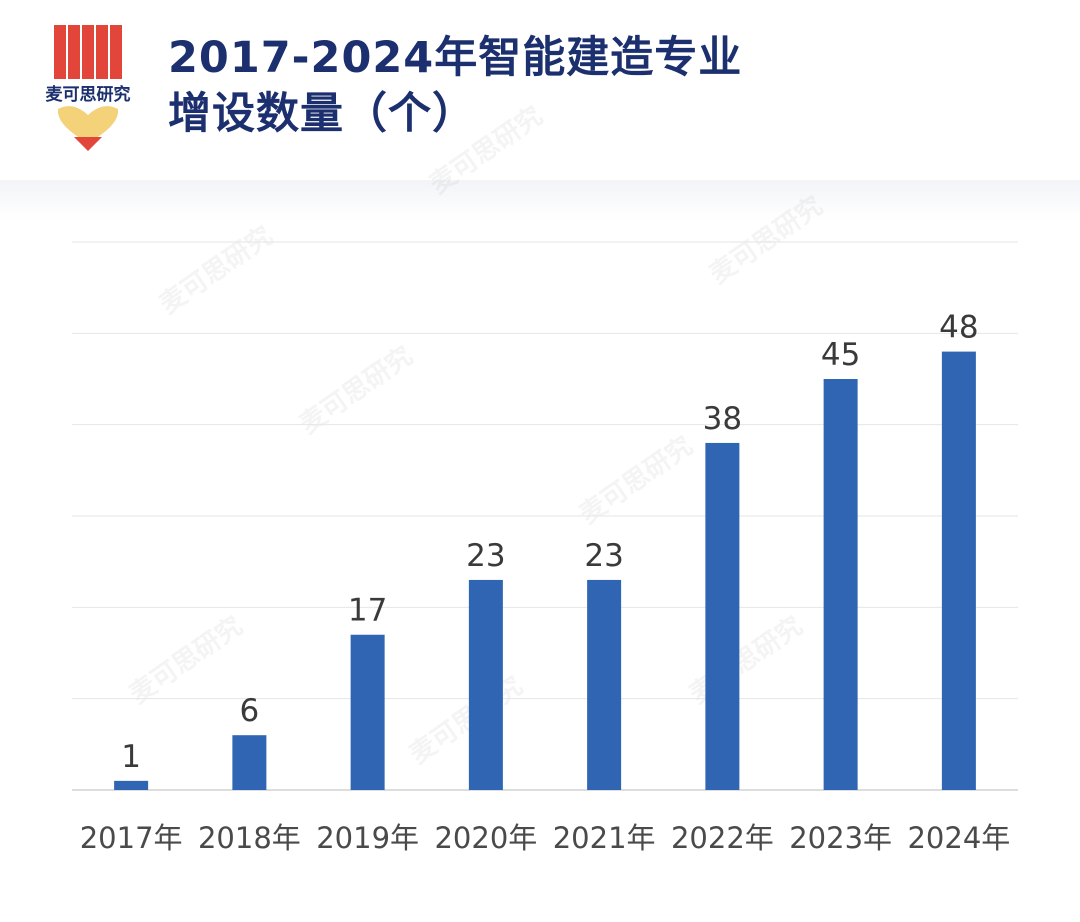 Image resolution: width=1080 pixels, height=922 pixels. What do you see at coordinates (455, 58) in the screenshot?
I see `title-line-1: 2017-2024年智能建造专业` at bounding box center [455, 58].